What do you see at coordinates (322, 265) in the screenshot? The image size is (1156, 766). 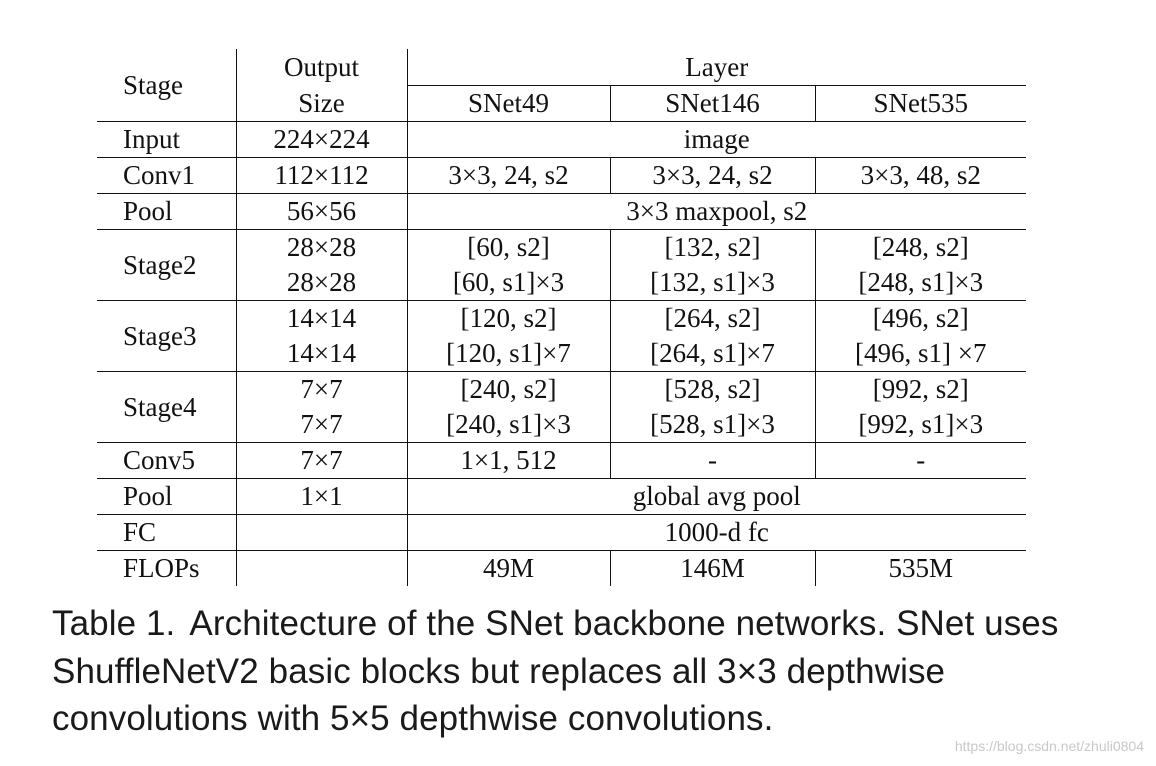 I see `cell-size: 28×28 28×28` at bounding box center [322, 265].